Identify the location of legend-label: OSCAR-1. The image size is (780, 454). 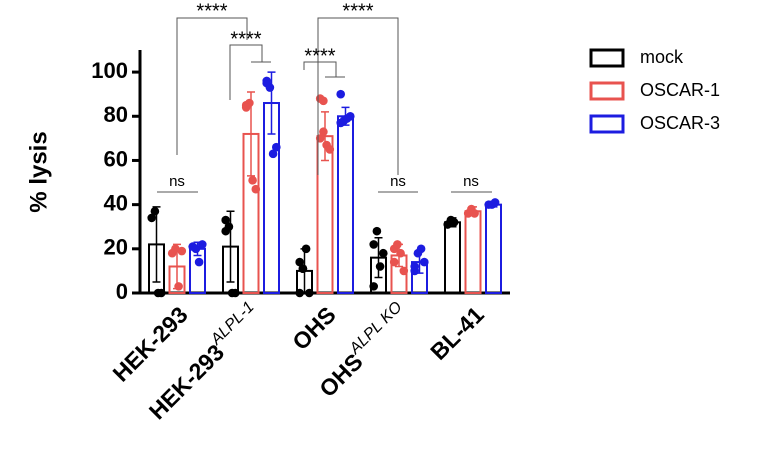
(680, 90).